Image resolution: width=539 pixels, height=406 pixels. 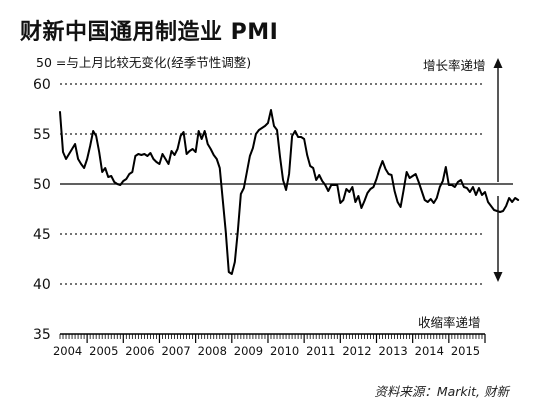 What do you see at coordinates (460, 194) in the screenshot?
I see `annotation-group: 增长率递增 收缩率递增` at bounding box center [460, 194].